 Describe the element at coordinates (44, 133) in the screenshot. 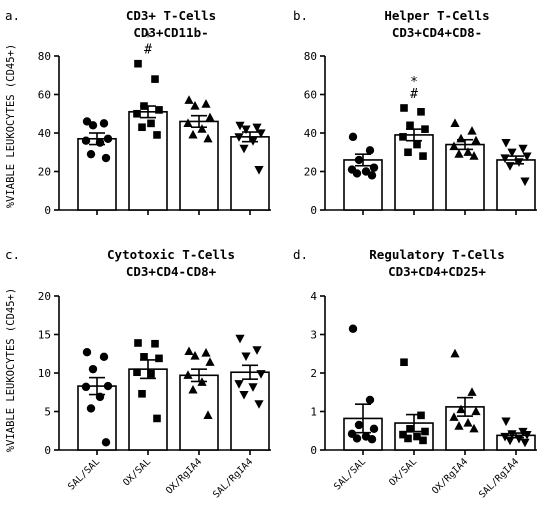

I see `y-tick-label: 40` at that location.